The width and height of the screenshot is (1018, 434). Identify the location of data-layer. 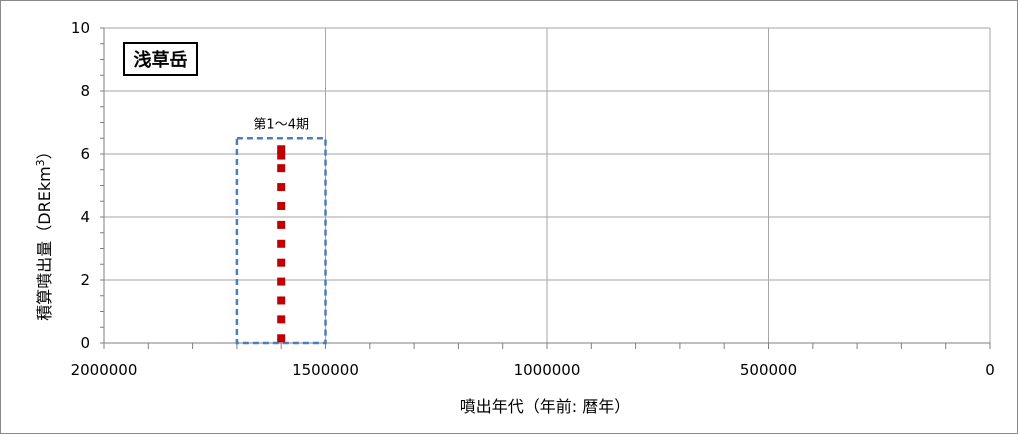
(281, 244).